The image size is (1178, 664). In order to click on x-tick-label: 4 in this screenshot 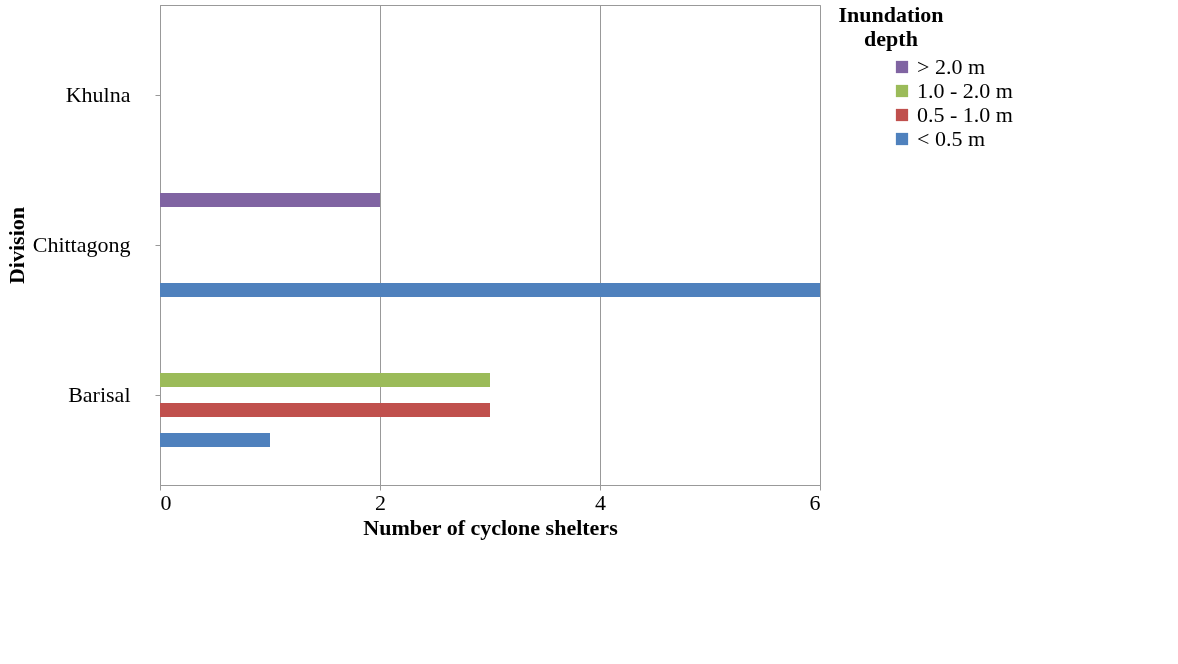, I will do `click(600, 502)`.